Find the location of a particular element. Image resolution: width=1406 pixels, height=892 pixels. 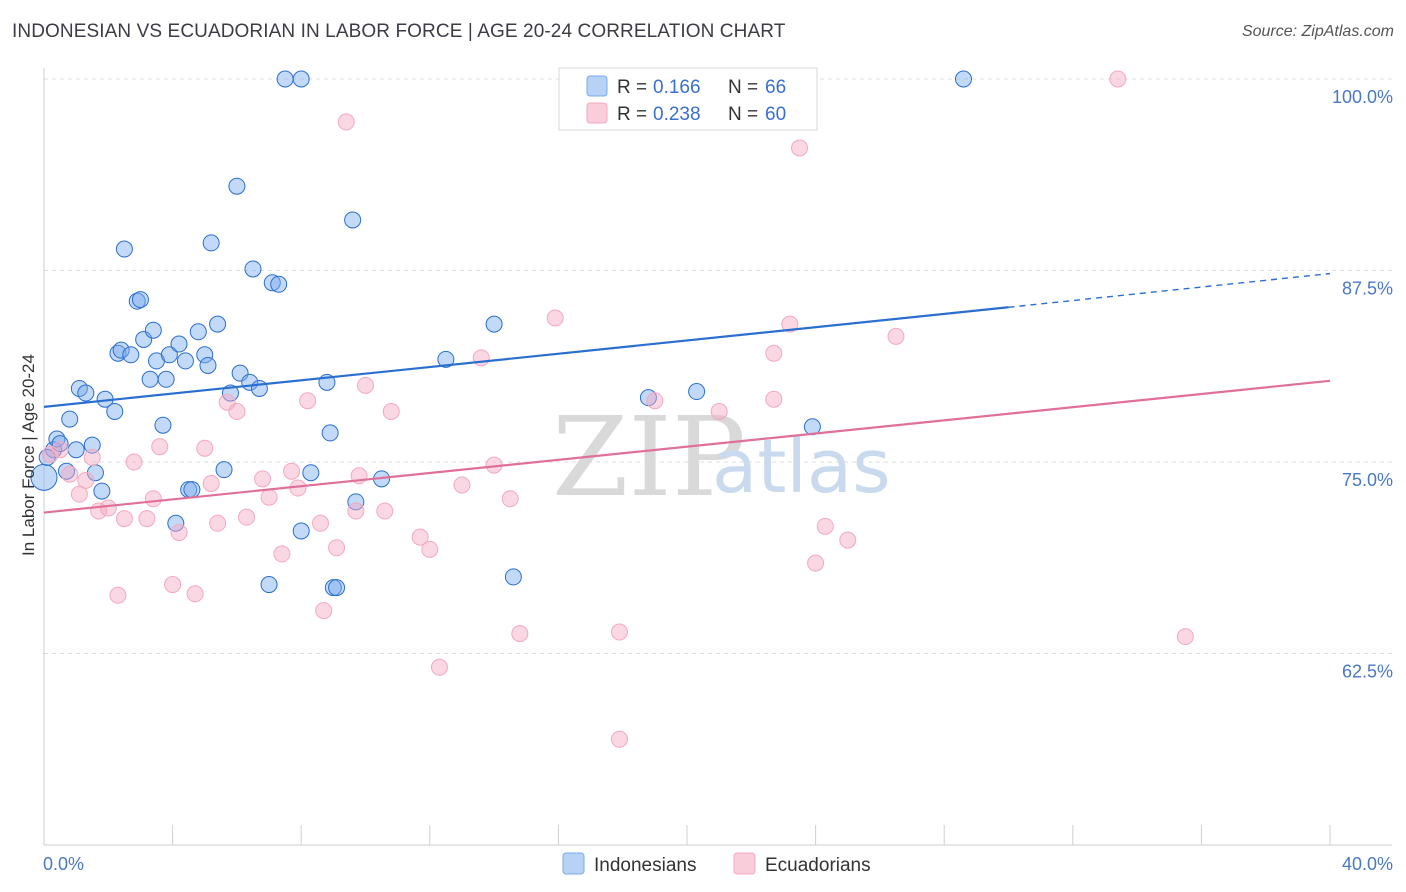

legend-r-value-indonesians: 0.166 is located at coordinates (677, 87).